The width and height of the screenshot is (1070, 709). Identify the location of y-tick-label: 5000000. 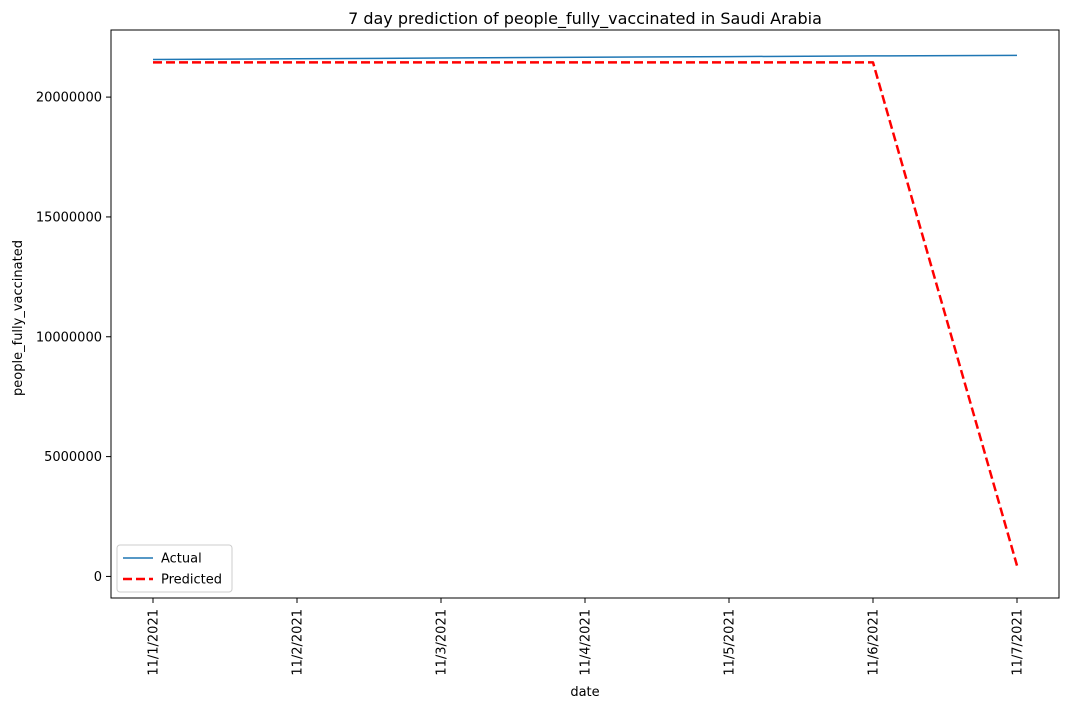
(73, 457).